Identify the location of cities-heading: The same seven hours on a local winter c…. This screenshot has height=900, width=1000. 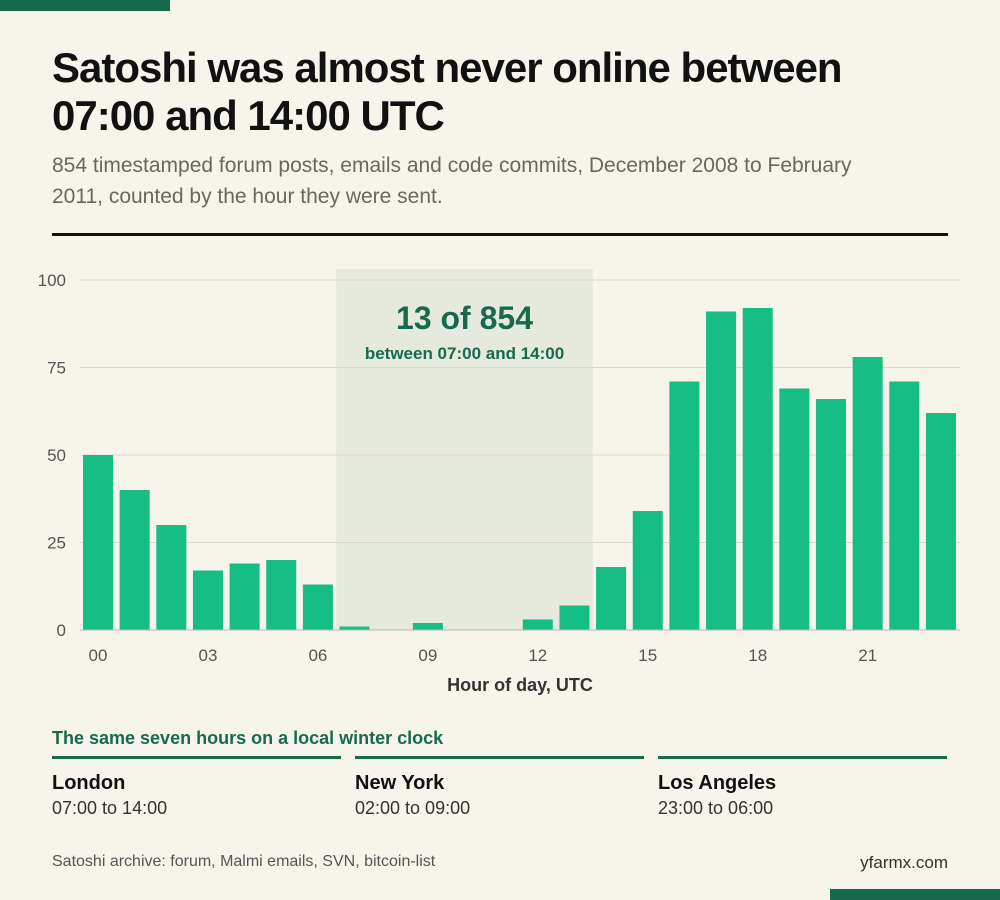
(248, 738).